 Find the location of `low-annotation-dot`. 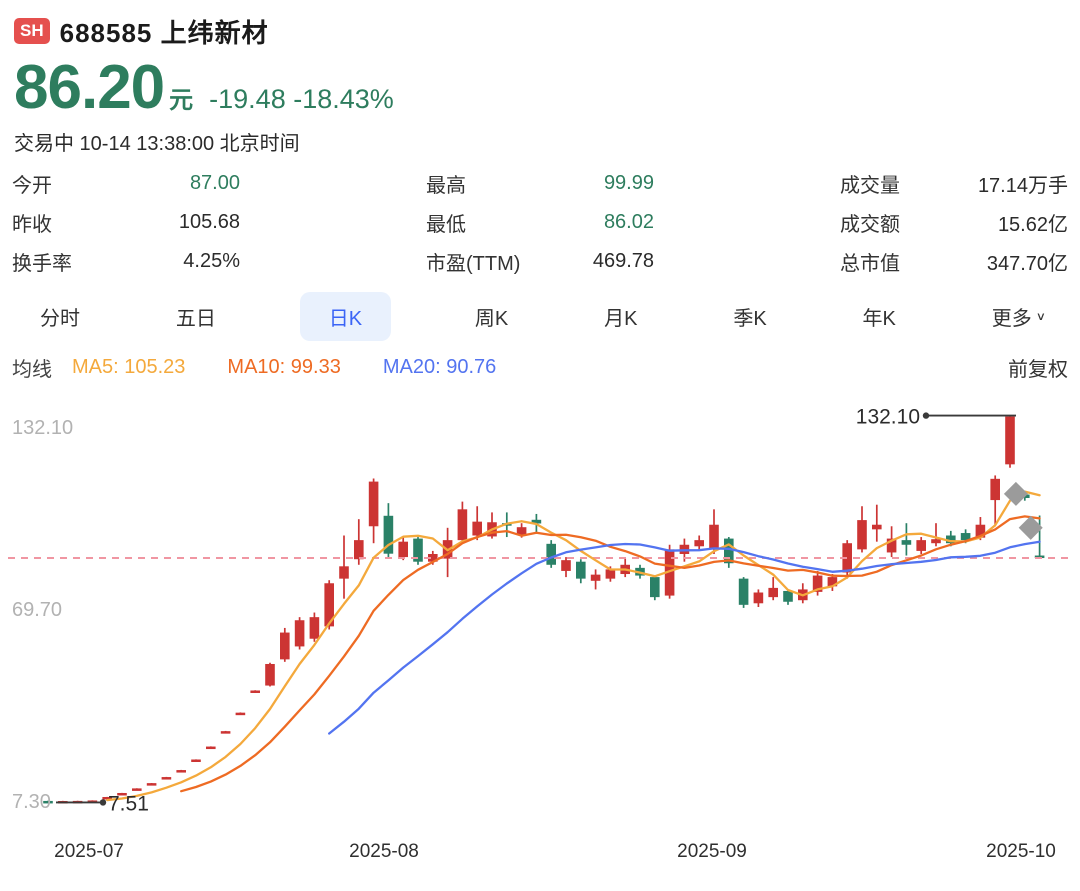

low-annotation-dot is located at coordinates (103, 802).